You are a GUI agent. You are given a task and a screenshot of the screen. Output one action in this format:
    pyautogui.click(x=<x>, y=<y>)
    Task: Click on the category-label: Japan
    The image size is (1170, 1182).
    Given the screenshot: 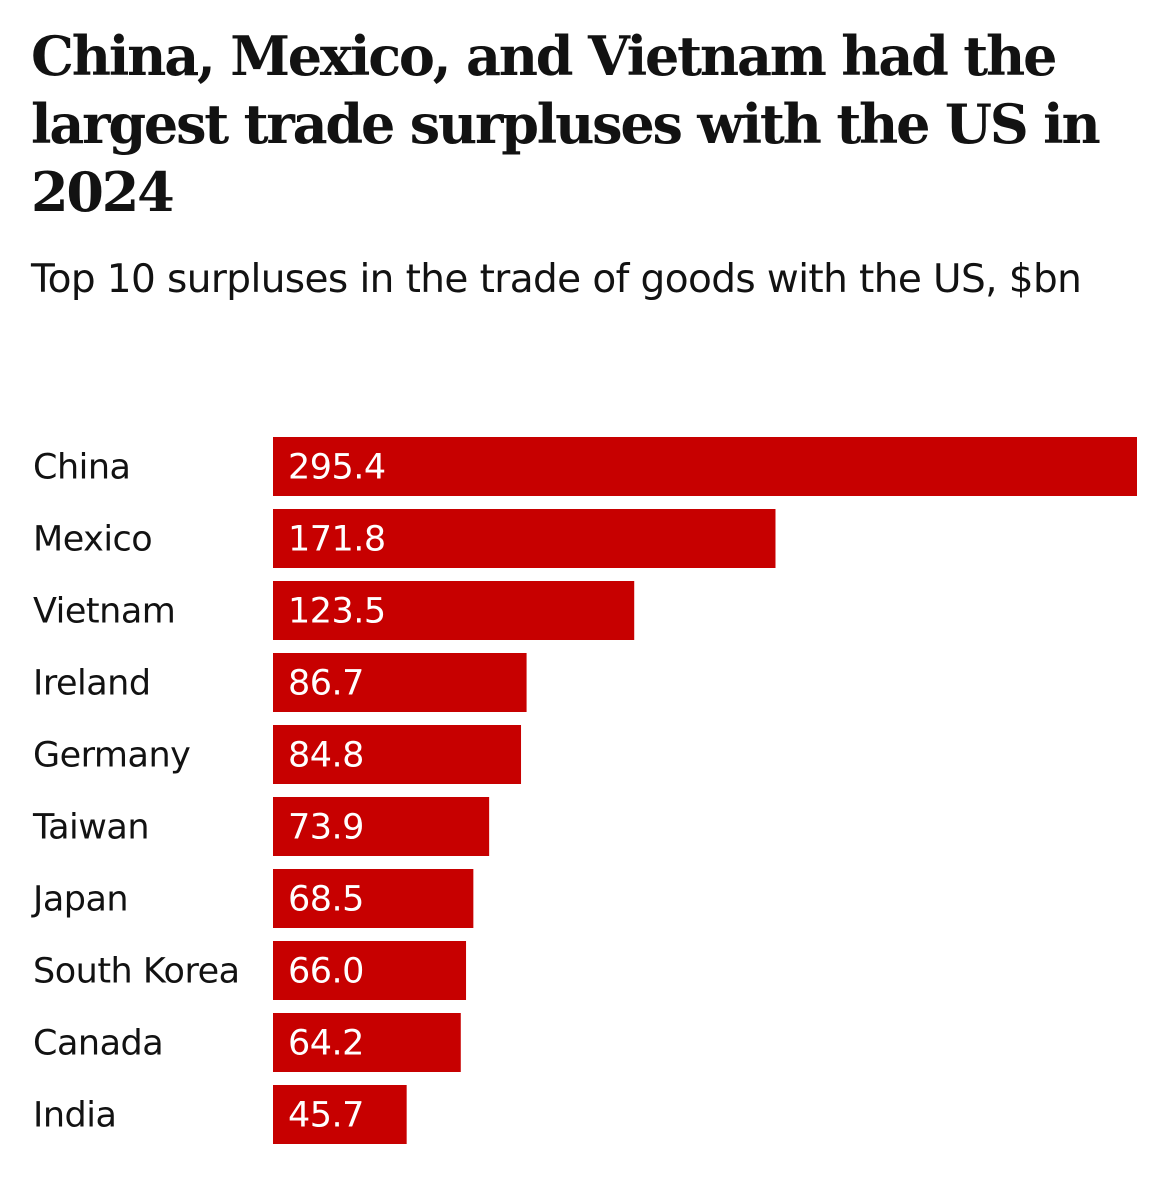 What is the action you would take?
    pyautogui.click(x=79, y=900)
    